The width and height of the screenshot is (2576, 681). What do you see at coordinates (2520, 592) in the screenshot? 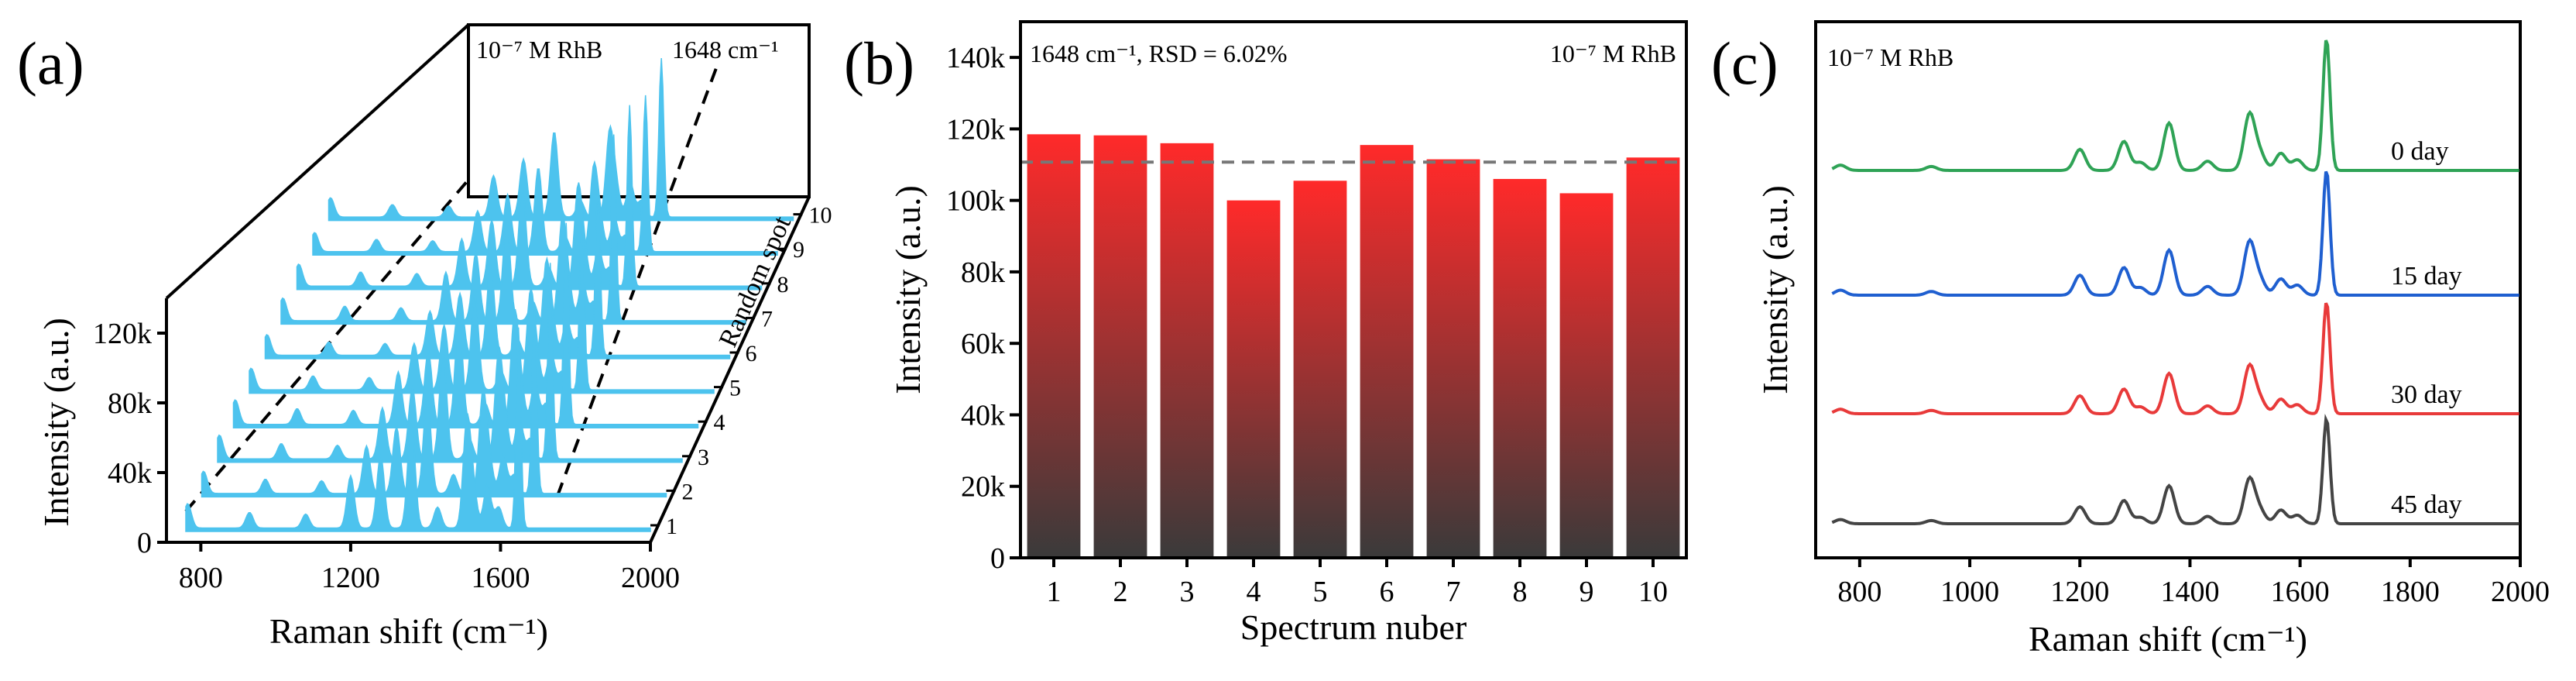
I see `c-xtick-label: 2000` at bounding box center [2520, 592].